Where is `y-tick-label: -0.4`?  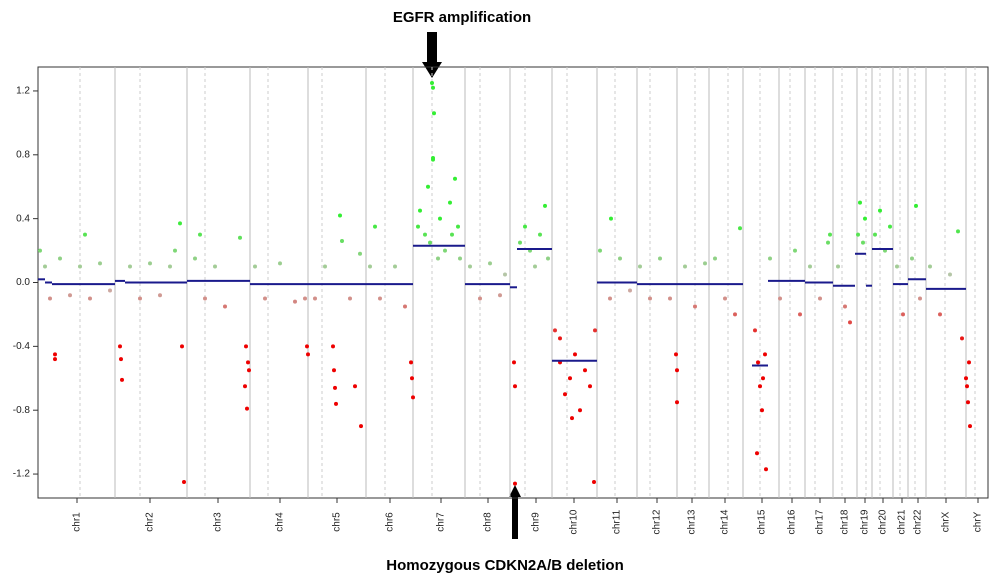 y-tick-label: -0.4 is located at coordinates (22, 346).